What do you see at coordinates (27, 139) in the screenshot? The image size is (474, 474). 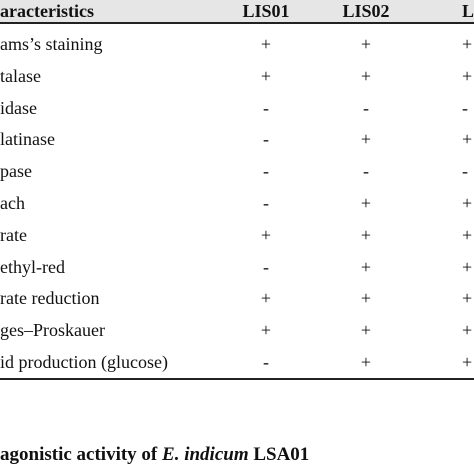 I see `row-label: latinase` at bounding box center [27, 139].